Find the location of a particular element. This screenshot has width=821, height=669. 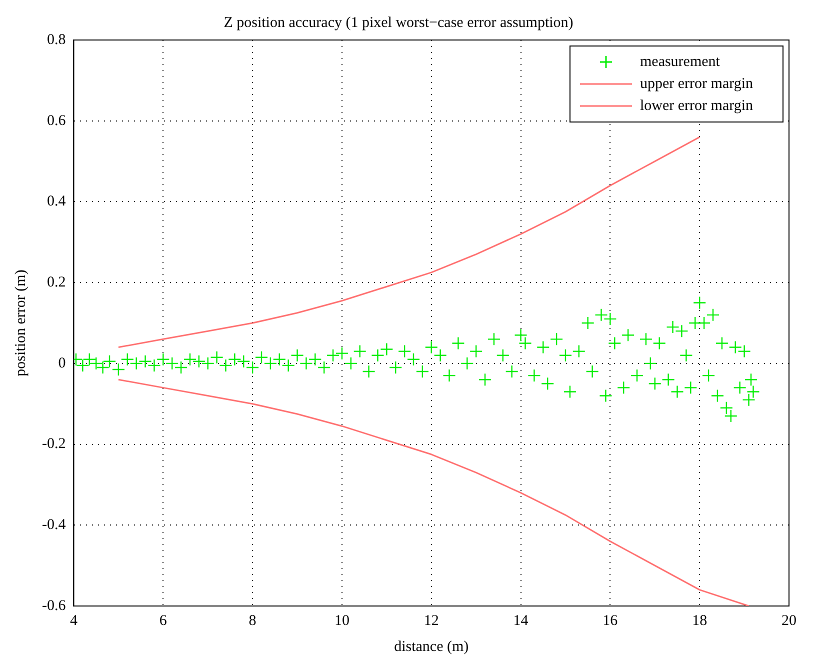

y-tick-label: -0.6 is located at coordinates (54, 606).